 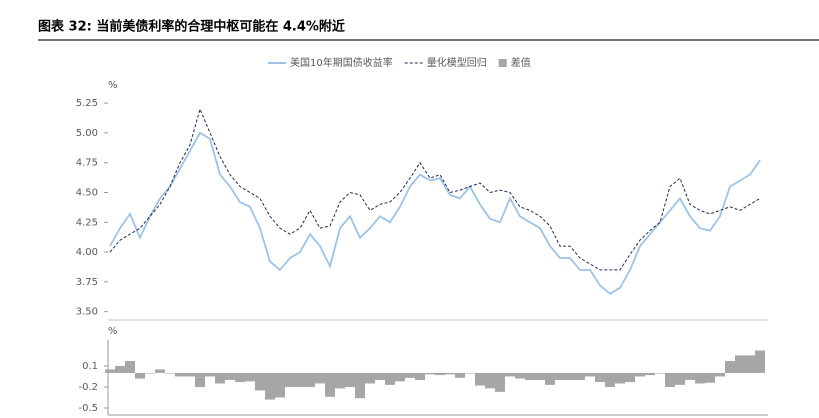 I want to click on legend-label: 量化模型回归, so click(x=457, y=62).